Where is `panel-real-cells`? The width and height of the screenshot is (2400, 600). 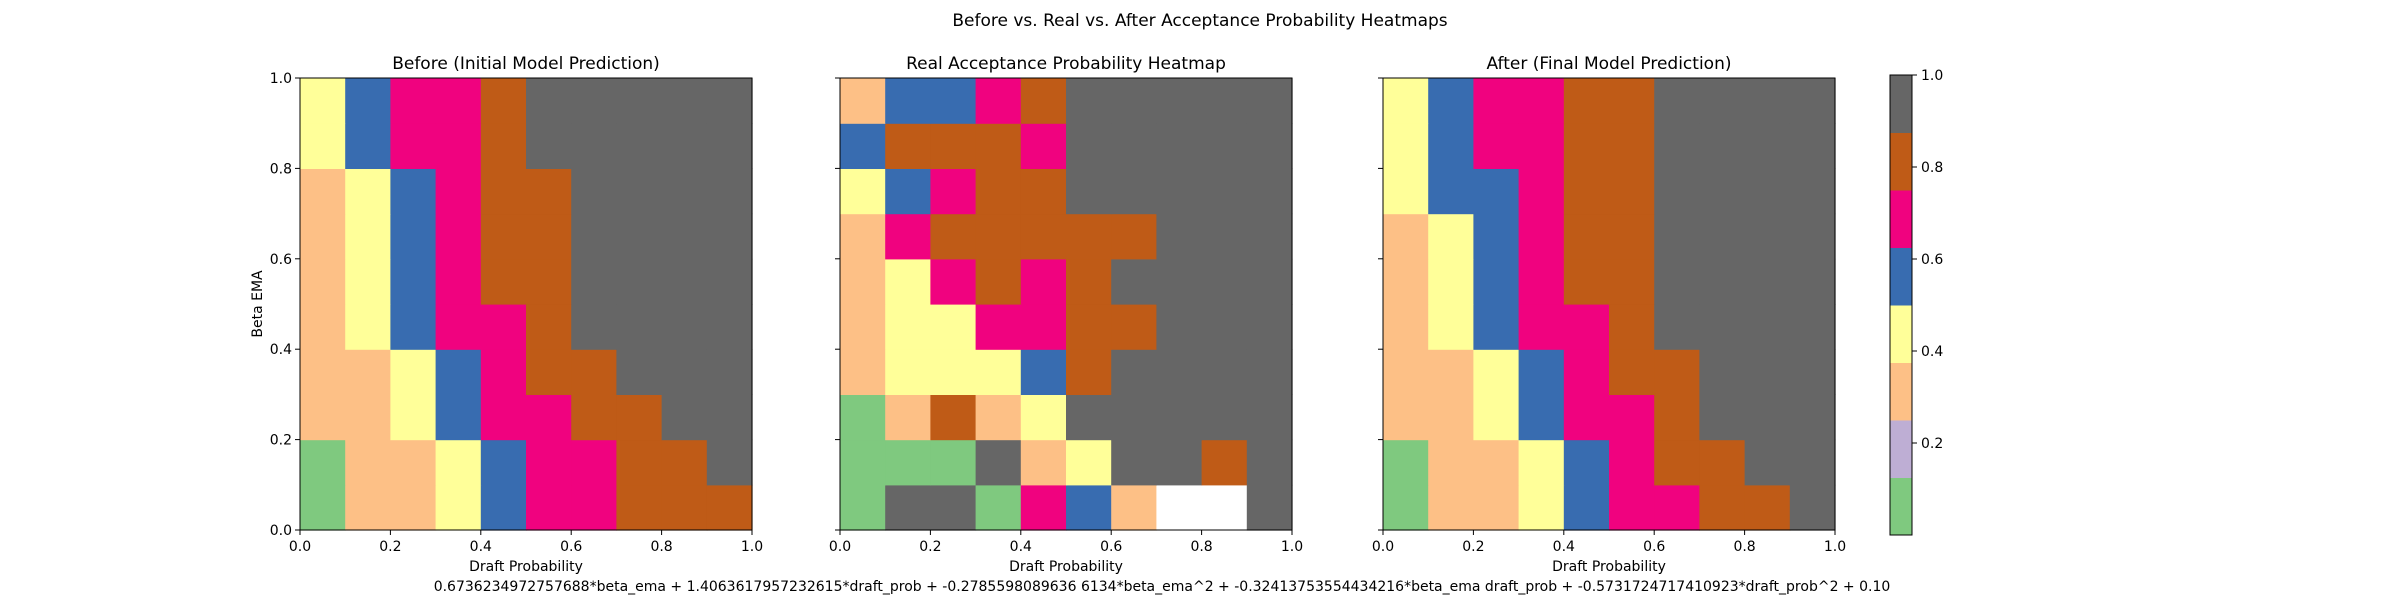
panel-real-cells is located at coordinates (1066, 304).